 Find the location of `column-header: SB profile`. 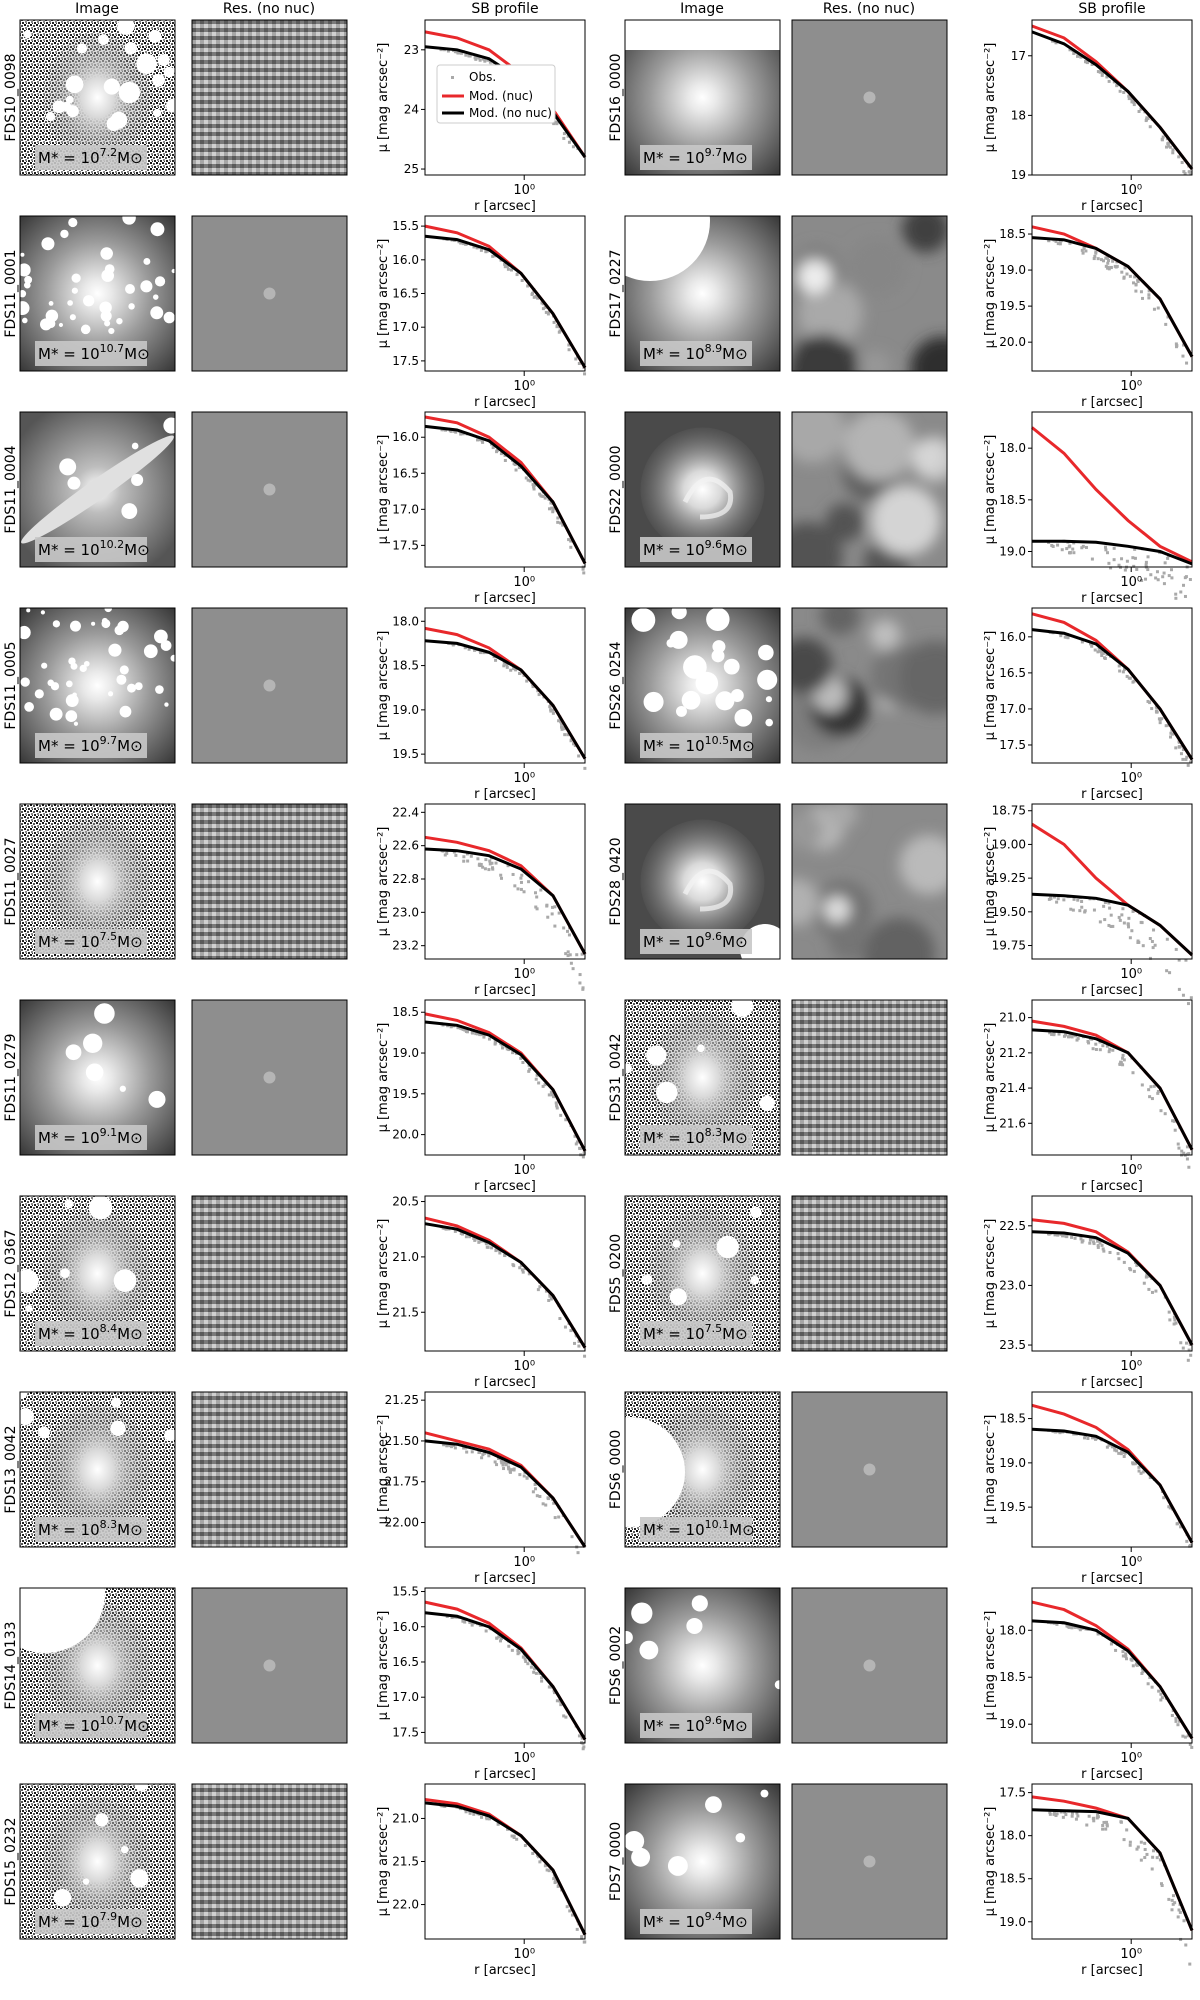

column-header: SB profile is located at coordinates (1111, 9).